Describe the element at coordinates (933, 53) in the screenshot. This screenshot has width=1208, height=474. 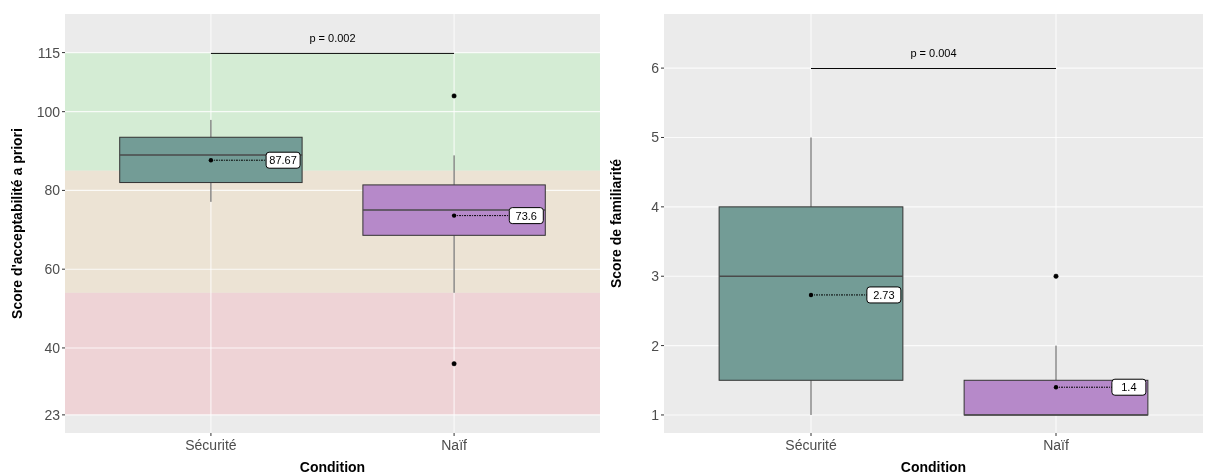
I see `annotation: p = 0.004` at that location.